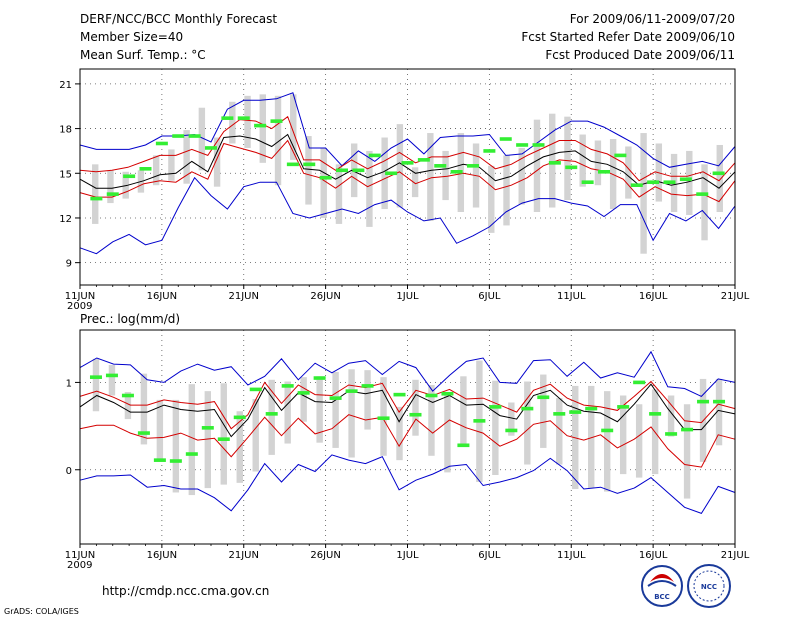  Describe the element at coordinates (407, 484) in the screenshot. I see `series-line-lower-outer` at that location.